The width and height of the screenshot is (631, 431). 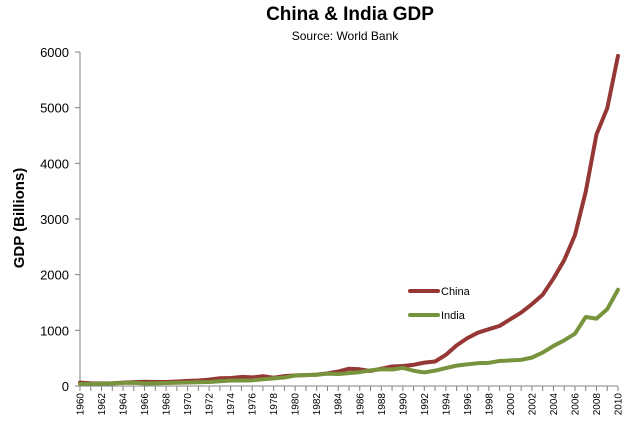 I want to click on x-tick-label: 1964, so click(x=124, y=404).